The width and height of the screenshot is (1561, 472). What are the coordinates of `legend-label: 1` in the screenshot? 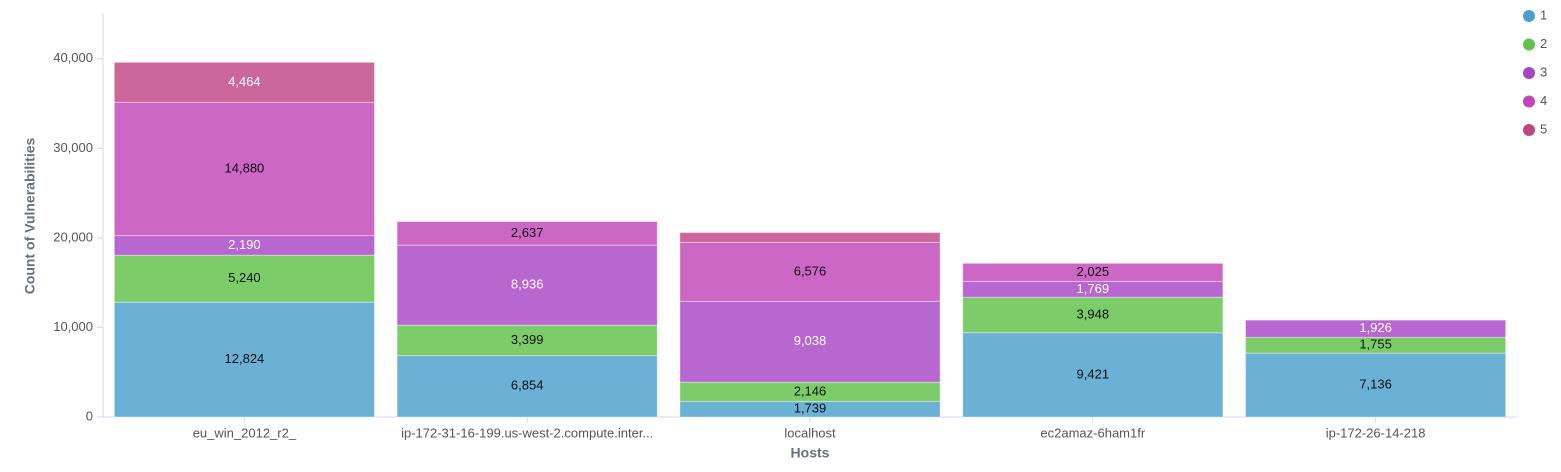 It's located at (1543, 14).